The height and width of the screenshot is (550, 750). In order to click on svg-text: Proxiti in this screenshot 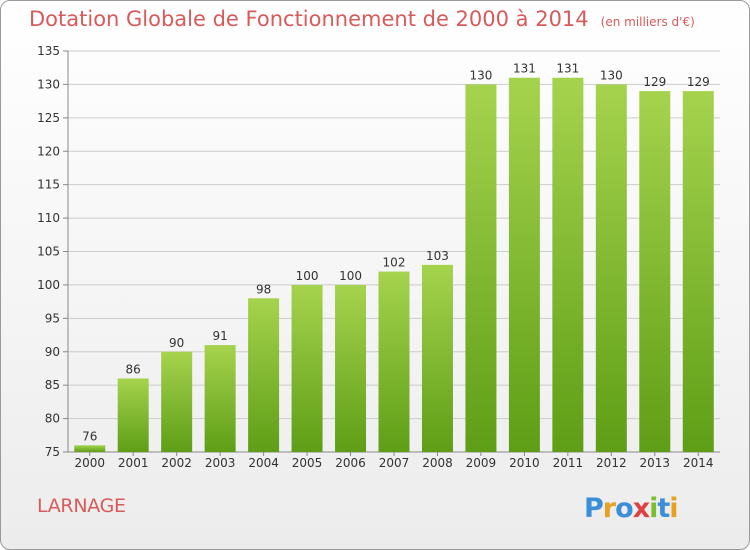, I will do `click(631, 508)`.